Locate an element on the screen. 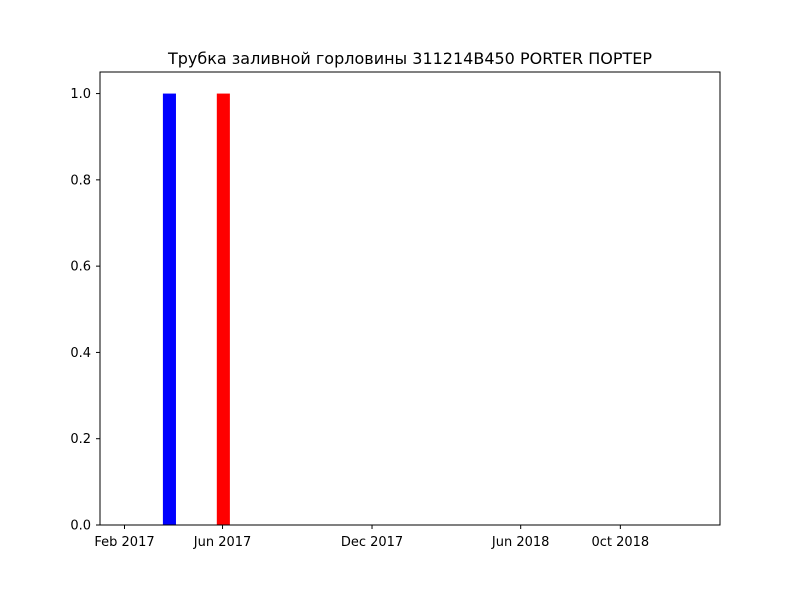  bars-layer is located at coordinates (196, 309).